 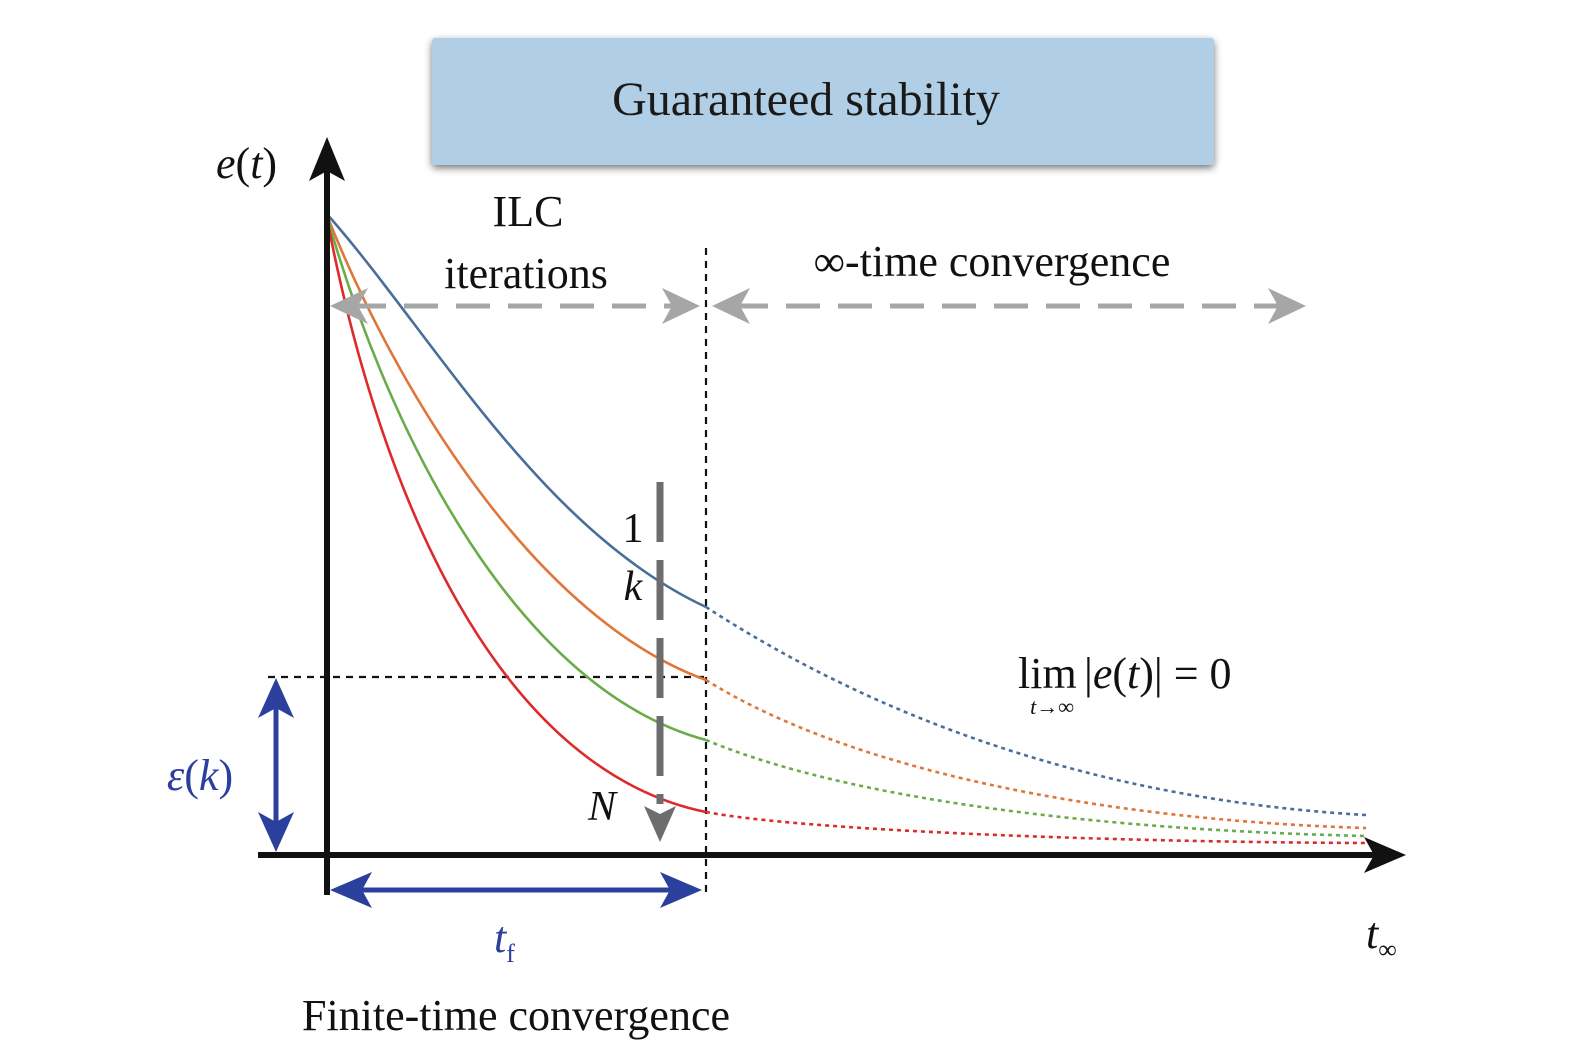 I want to click on phase-arrows, so click(x=818, y=306).